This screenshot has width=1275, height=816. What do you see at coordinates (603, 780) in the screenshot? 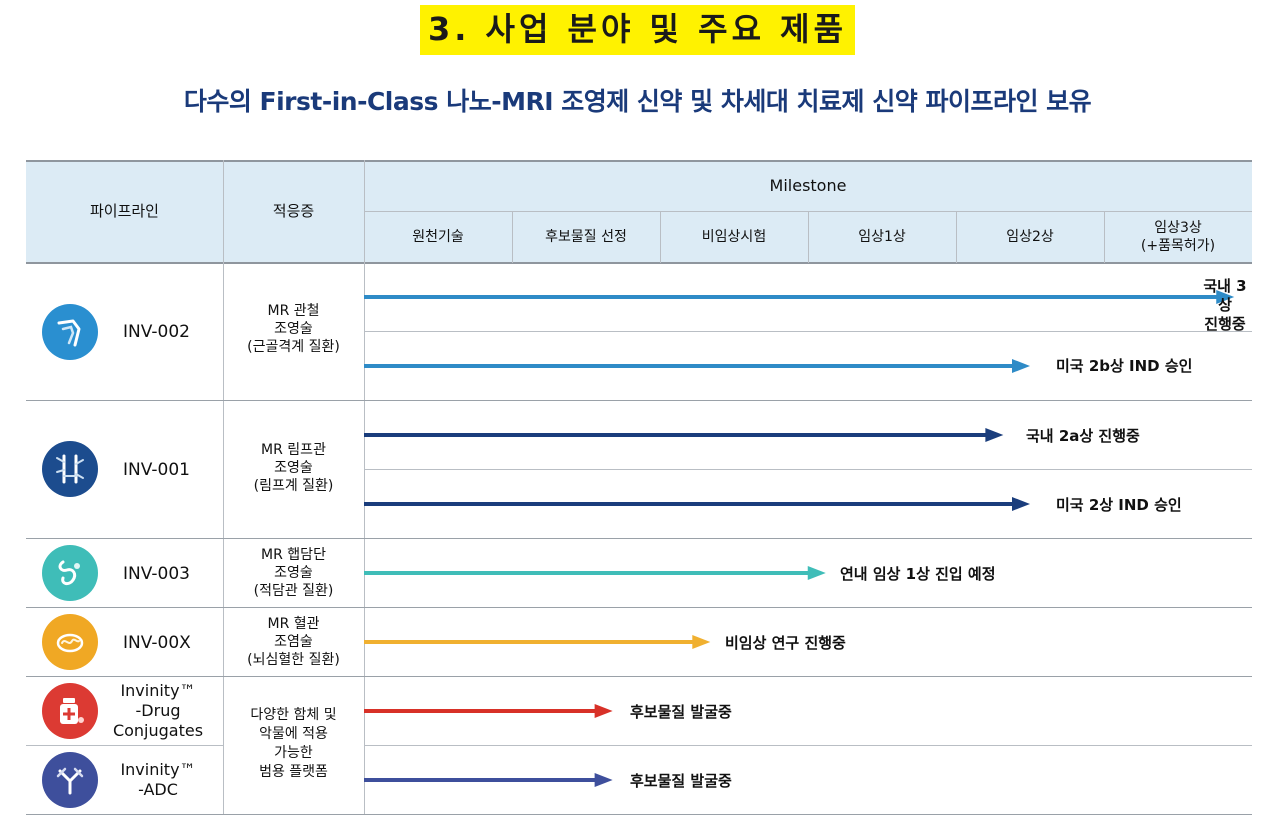
I see `arrow-head-adc` at bounding box center [603, 780].